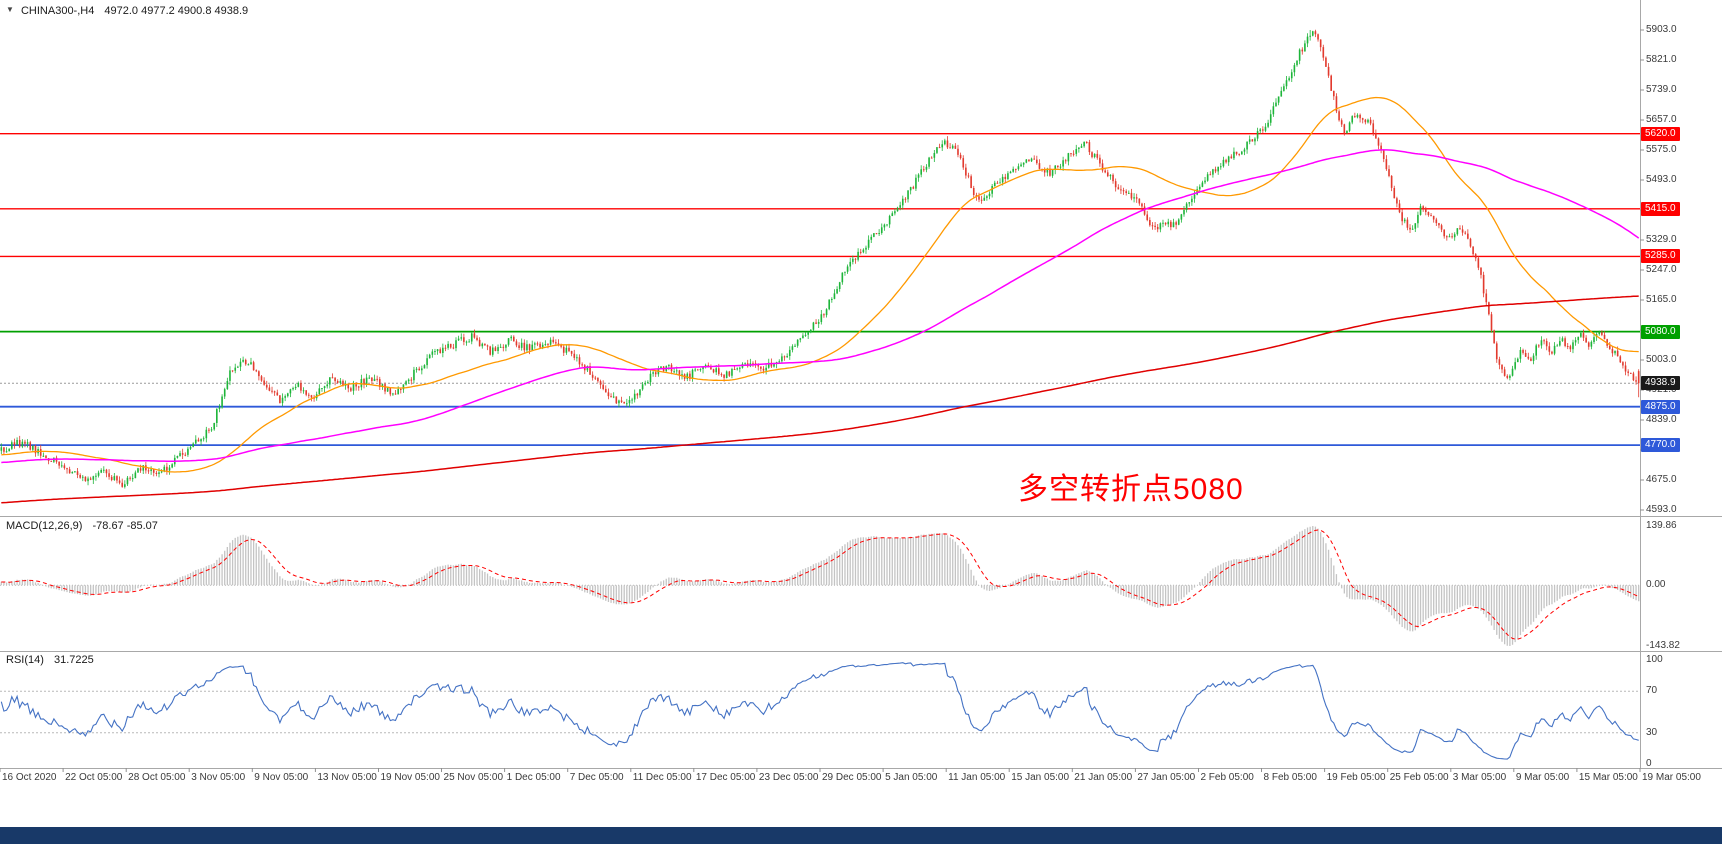 The height and width of the screenshot is (844, 1722). I want to click on x-axis-label: 17 Dec 05:00, so click(725, 777).